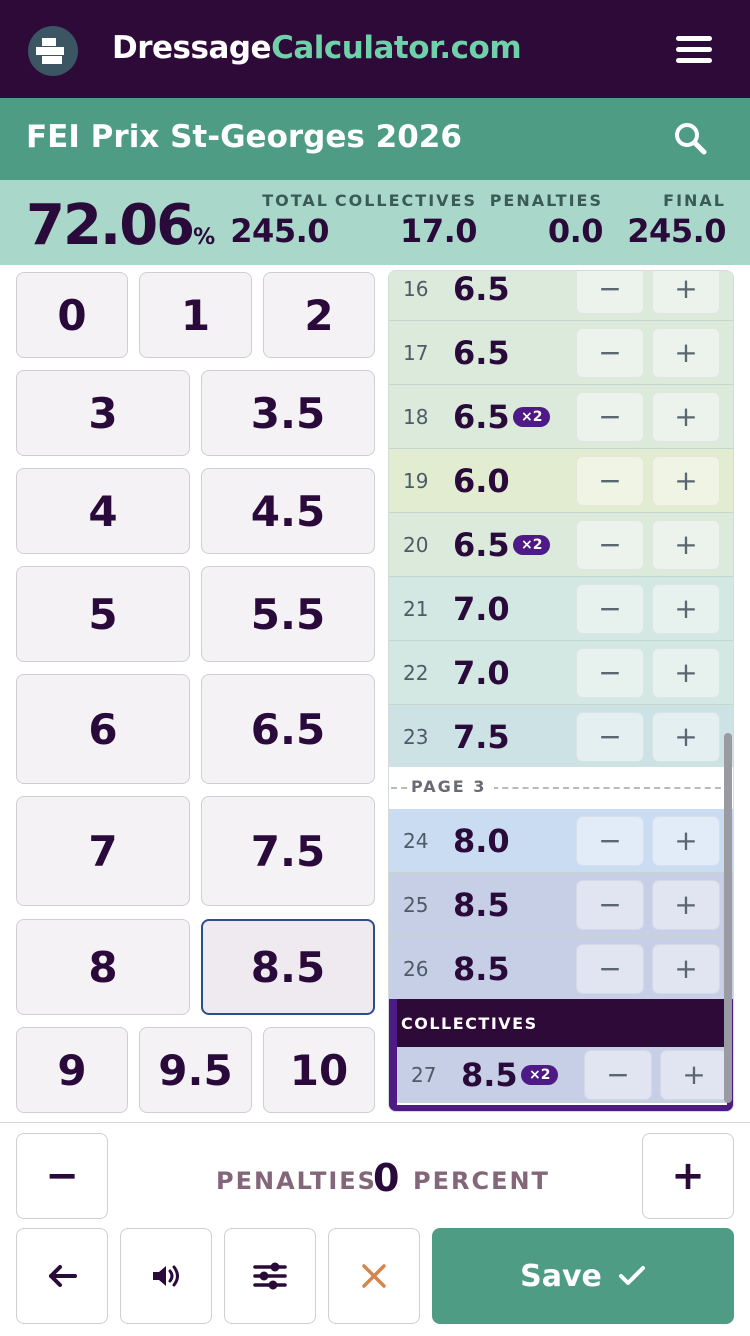  What do you see at coordinates (481, 840) in the screenshot?
I see `movement-score: 8.0` at bounding box center [481, 840].